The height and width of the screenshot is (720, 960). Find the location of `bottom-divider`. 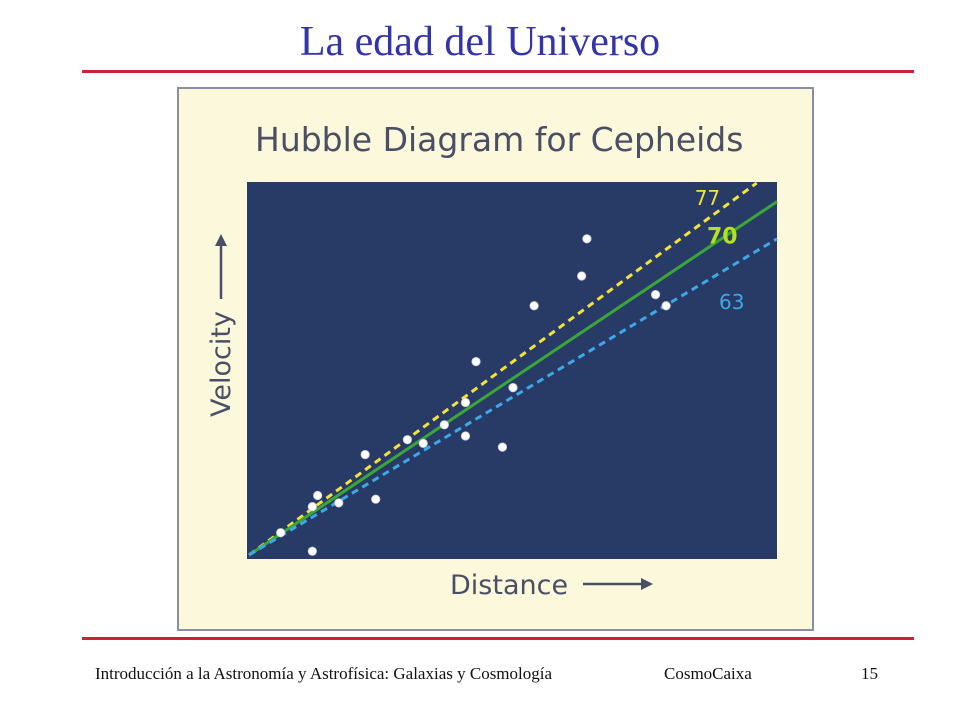

bottom-divider is located at coordinates (498, 638).